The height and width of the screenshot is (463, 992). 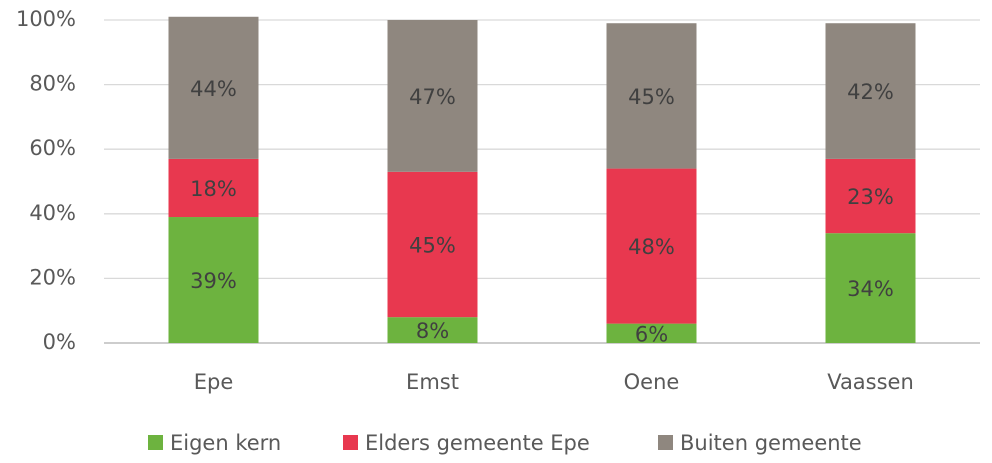 I want to click on x-tick-label: Emst, so click(x=432, y=382).